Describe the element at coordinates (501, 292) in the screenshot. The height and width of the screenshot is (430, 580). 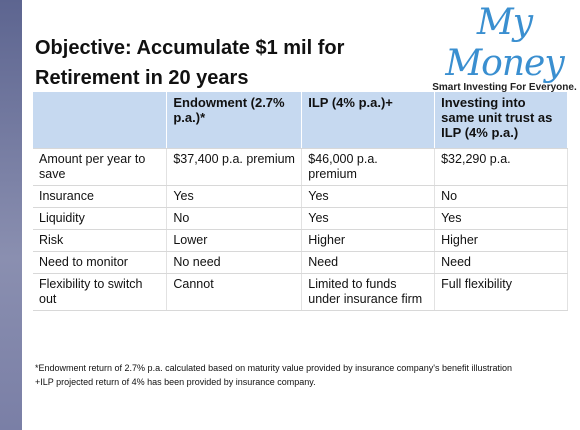
I see `table-cell: Full flexibility` at that location.